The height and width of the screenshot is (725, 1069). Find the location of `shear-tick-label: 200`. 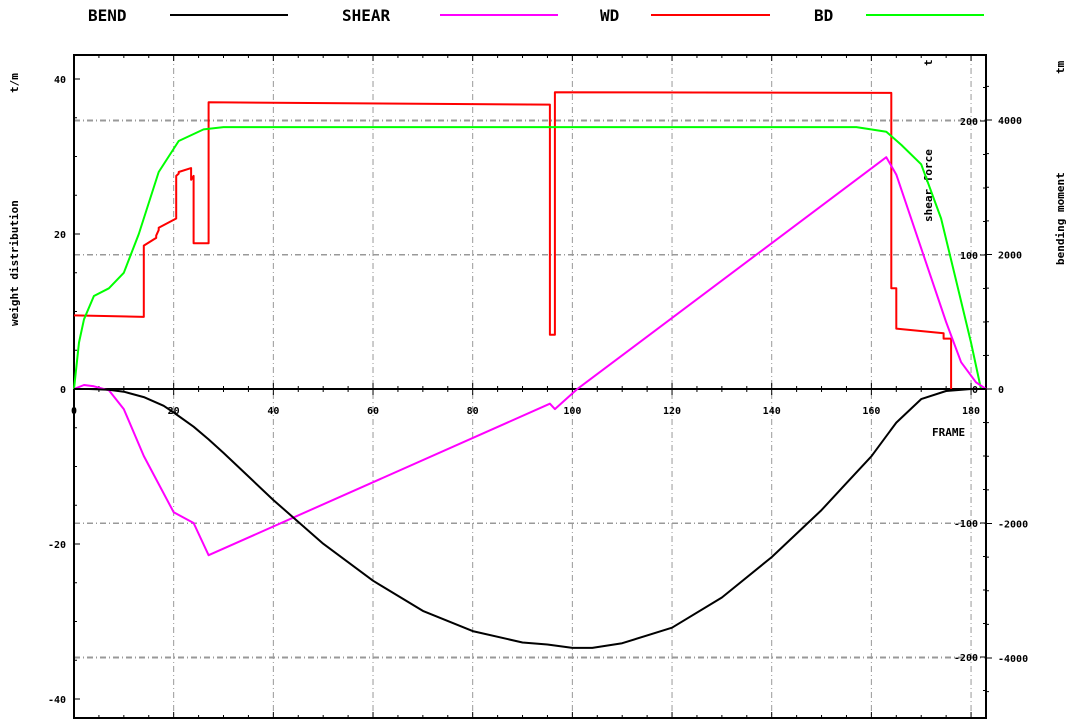

shear-tick-label: 200 is located at coordinates (969, 122).